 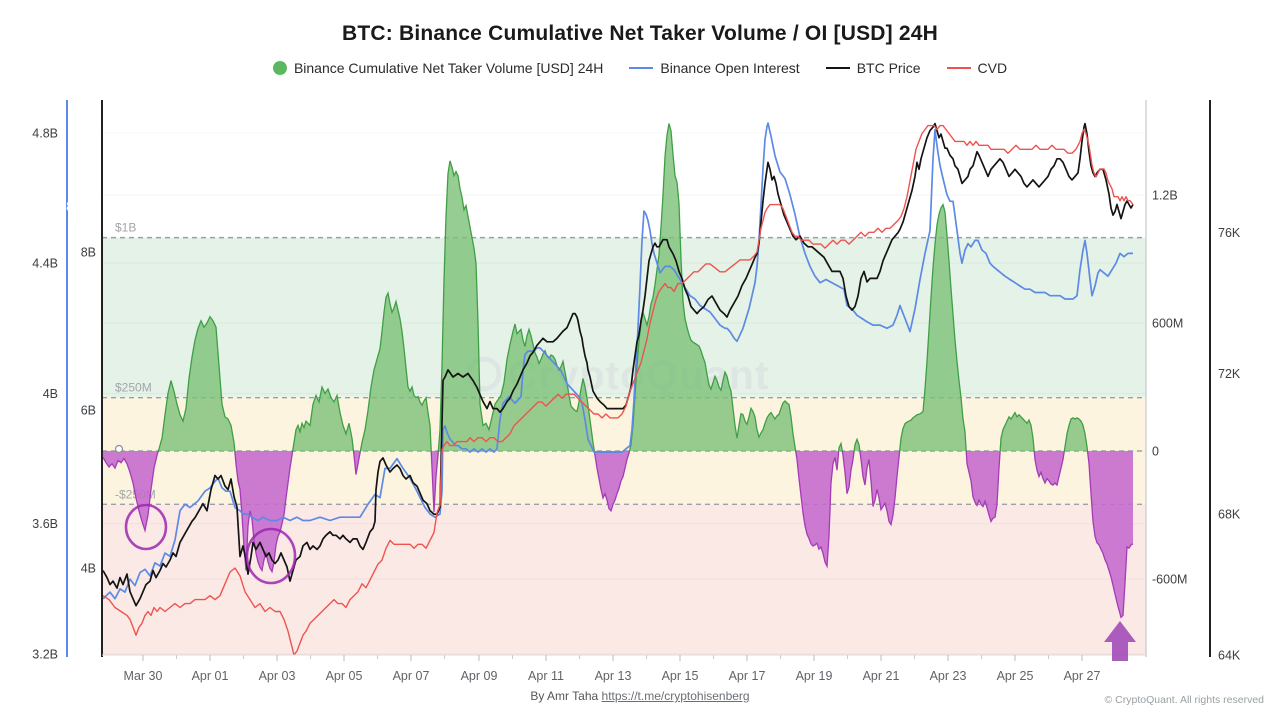 What do you see at coordinates (613, 676) in the screenshot?
I see `date-label: Apr 13` at bounding box center [613, 676].